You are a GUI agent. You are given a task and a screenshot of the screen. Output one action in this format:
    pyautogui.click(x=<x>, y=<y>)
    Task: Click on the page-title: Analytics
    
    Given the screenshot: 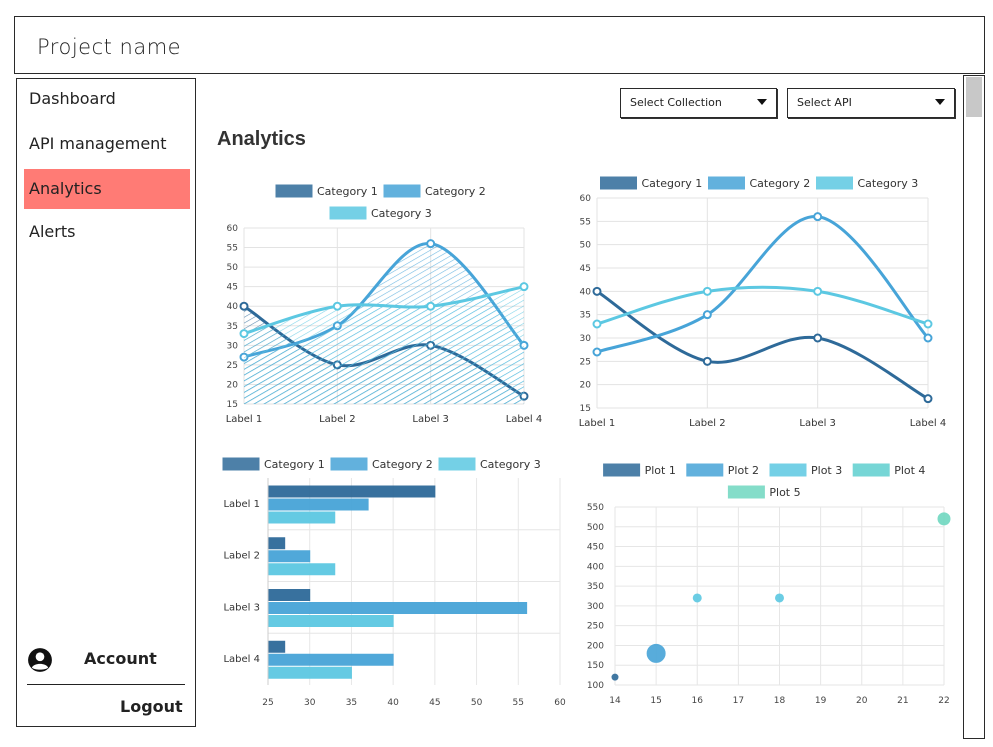 What is the action you would take?
    pyautogui.click(x=261, y=139)
    